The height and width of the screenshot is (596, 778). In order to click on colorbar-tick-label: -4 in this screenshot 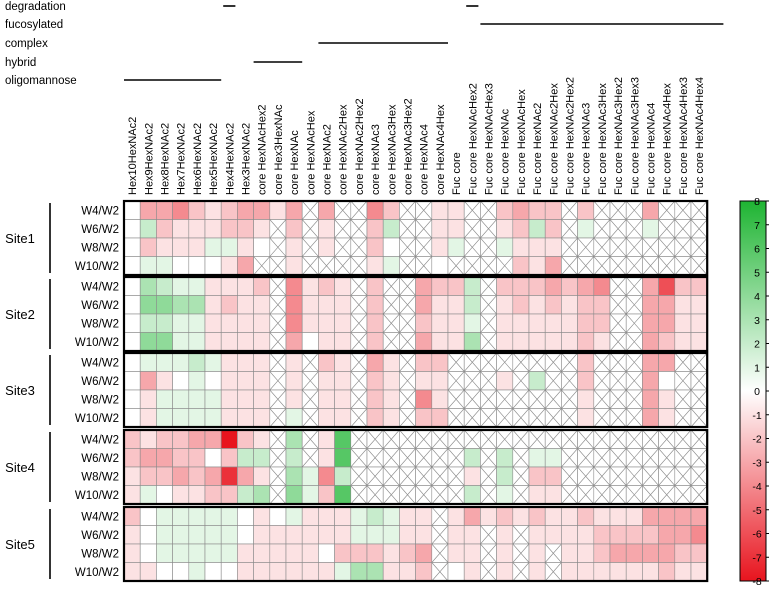, I will do `click(756, 487)`.